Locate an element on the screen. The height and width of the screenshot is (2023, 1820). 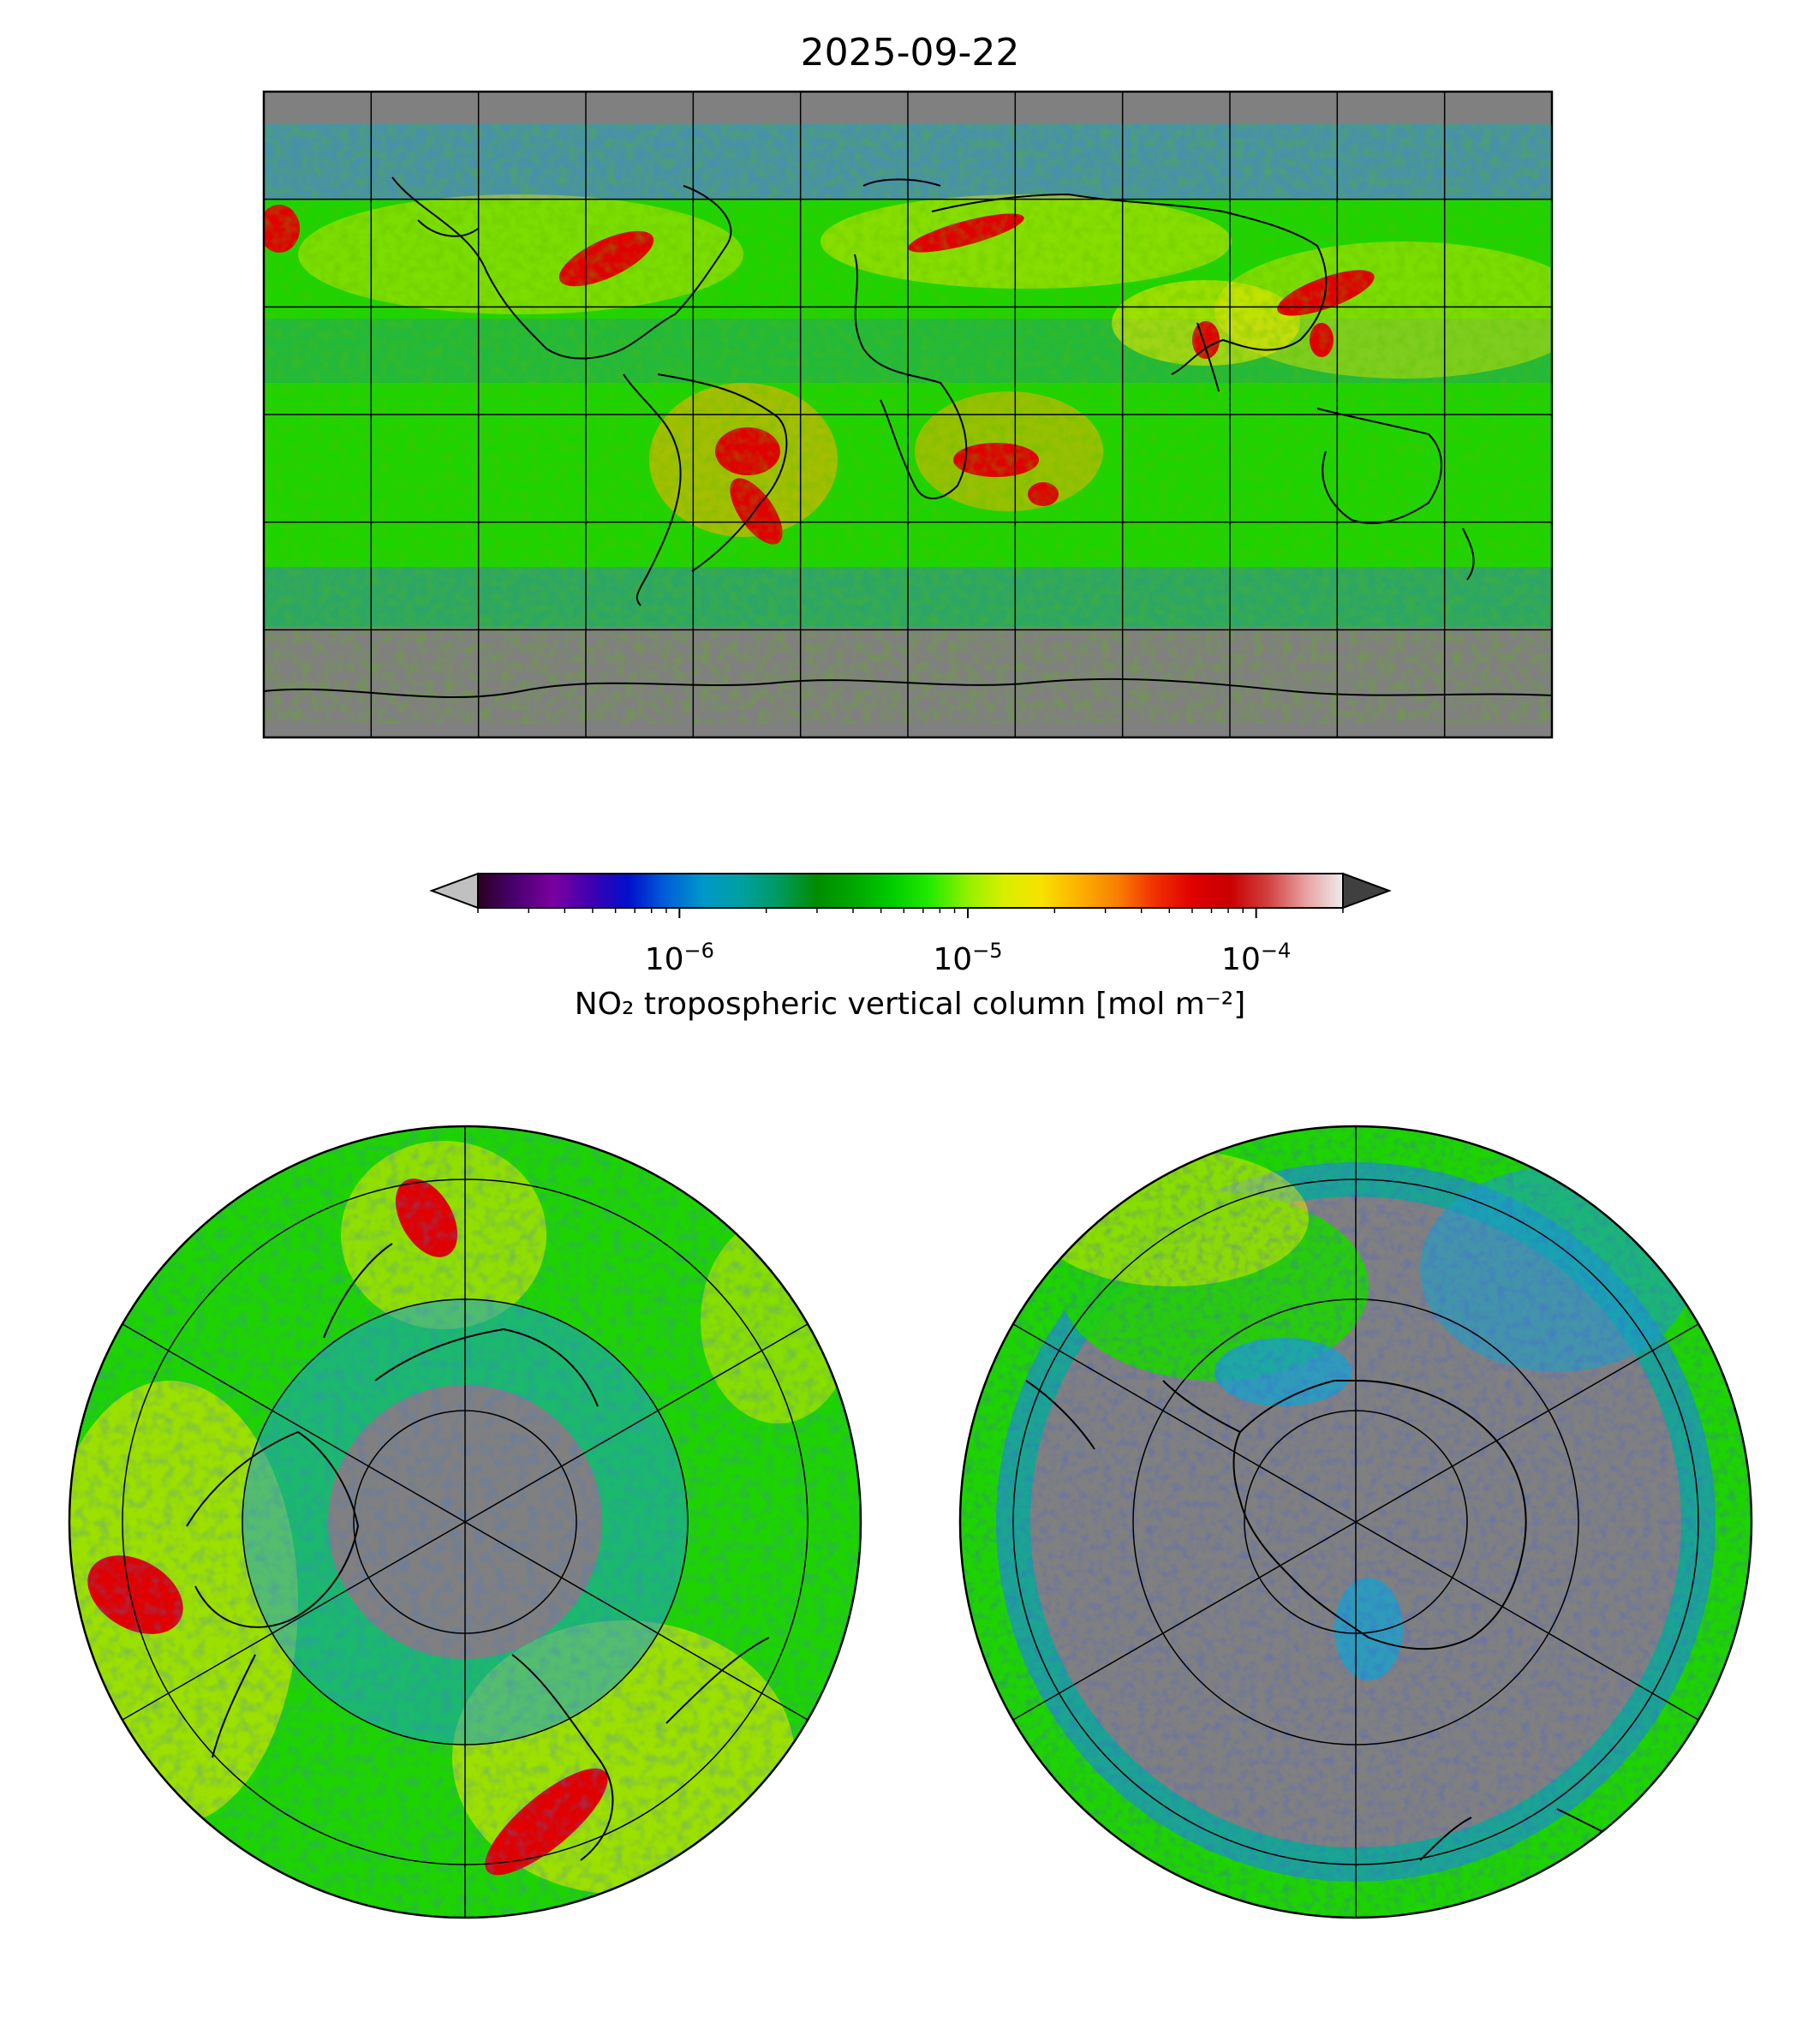
colorbar-body is located at coordinates (911, 891).